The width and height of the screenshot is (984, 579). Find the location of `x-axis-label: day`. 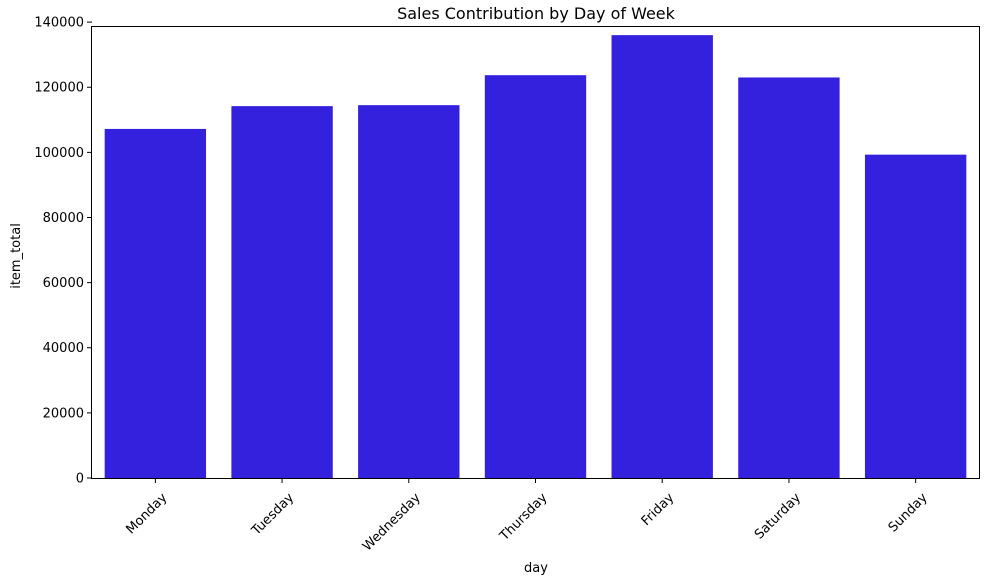

x-axis-label: day is located at coordinates (536, 568).